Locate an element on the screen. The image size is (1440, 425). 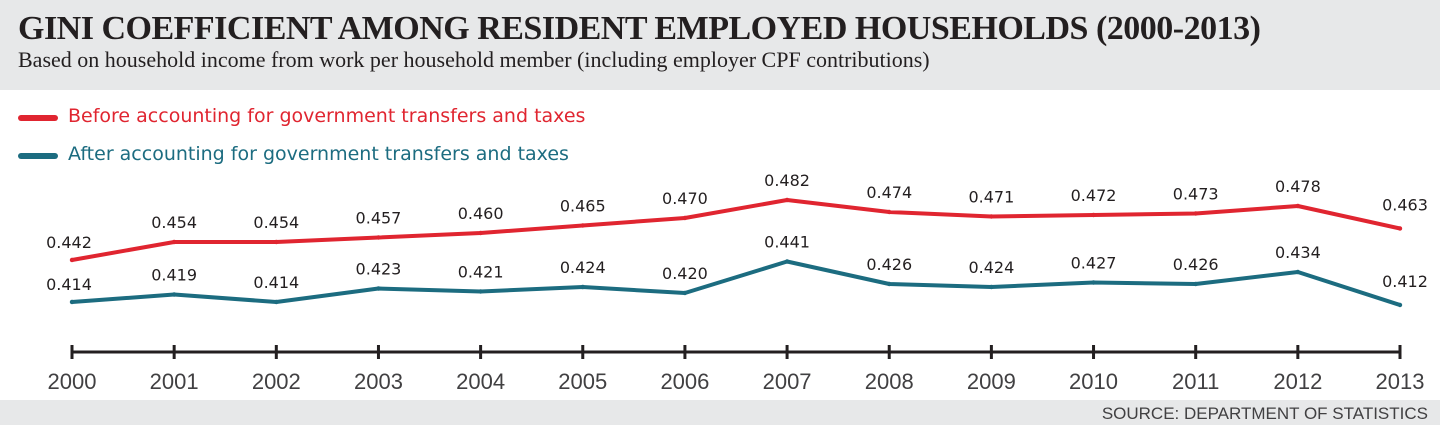
data-label-after-2009: 0.424 is located at coordinates (991, 267).